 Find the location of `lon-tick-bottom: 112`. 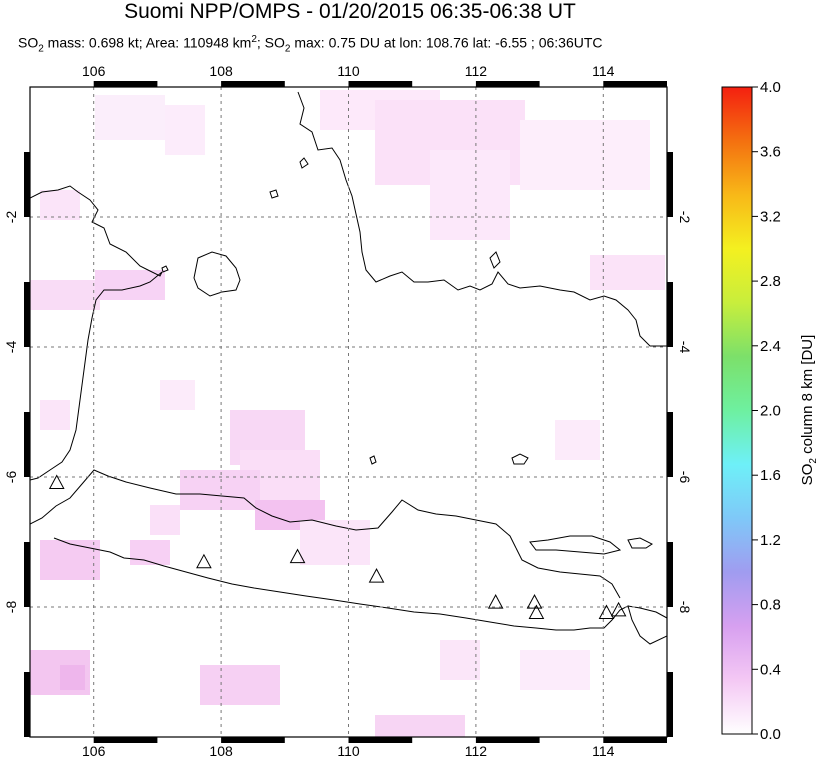

lon-tick-bottom: 112 is located at coordinates (476, 751).